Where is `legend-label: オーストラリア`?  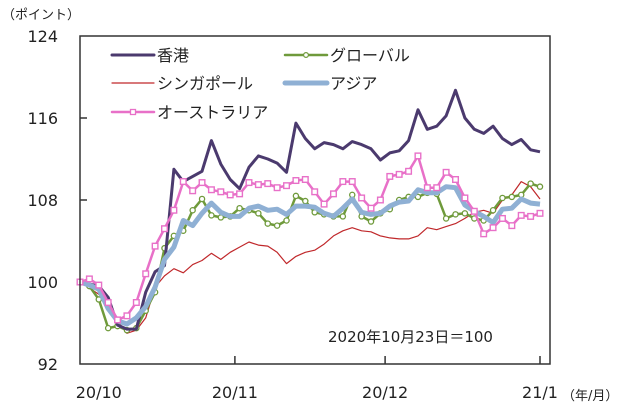 legend-label: オーストラリア is located at coordinates (212, 112).